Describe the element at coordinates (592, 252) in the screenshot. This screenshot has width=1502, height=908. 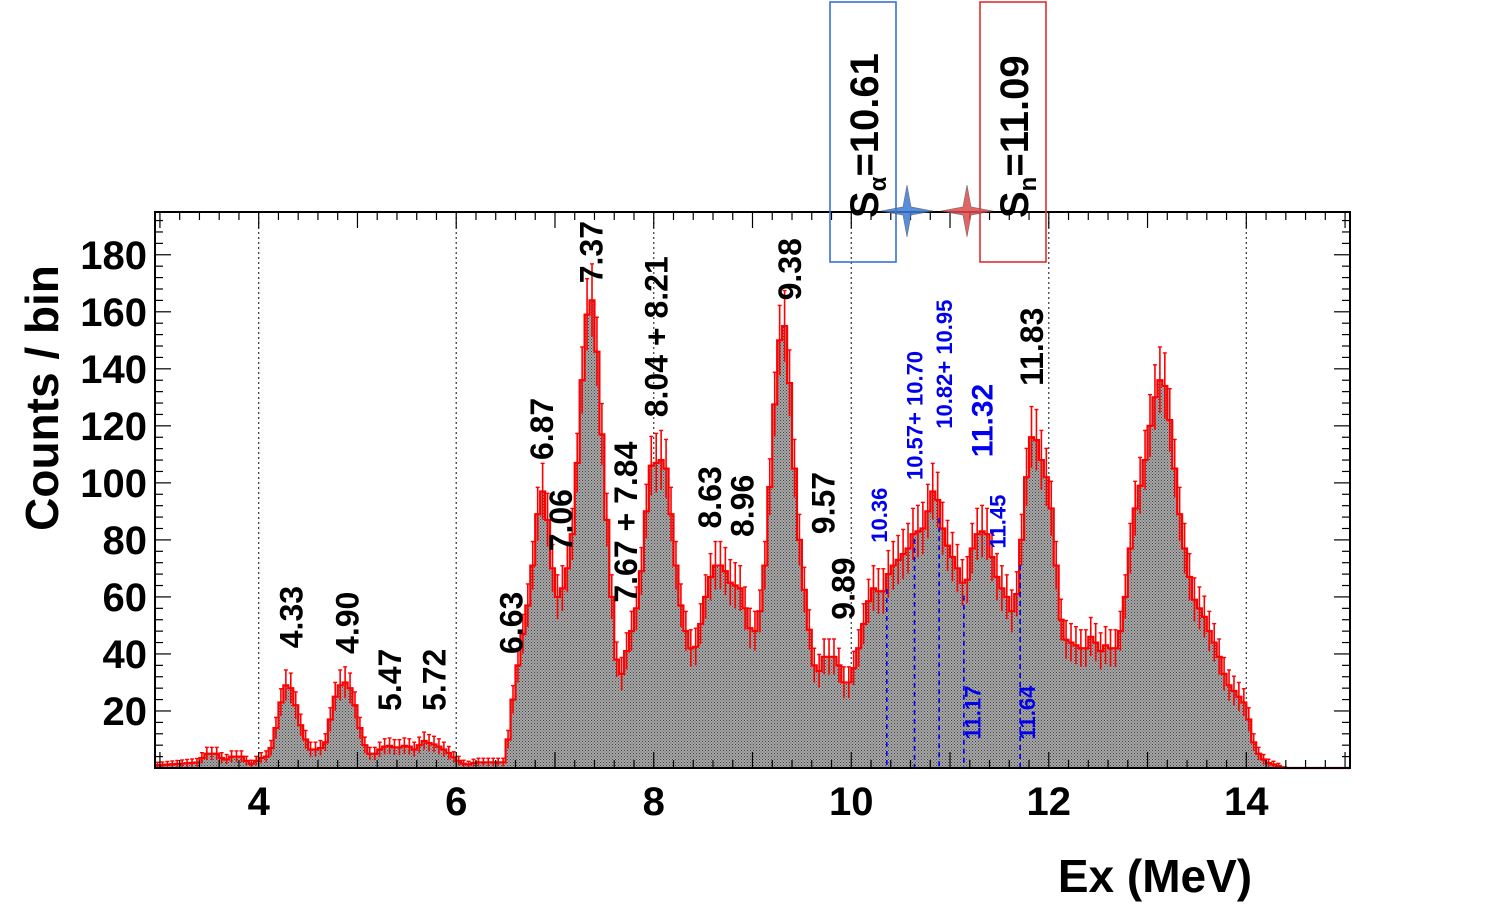
I see `peak-label: 7.37` at that location.